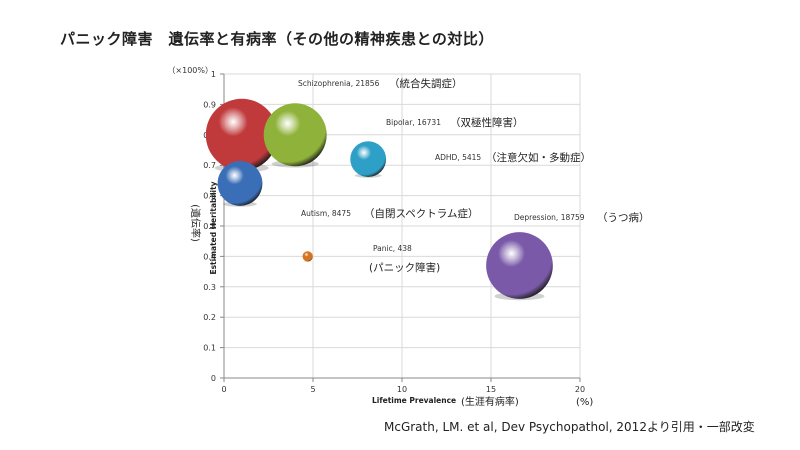 Image resolution: width=800 pixels, height=450 pixels. I want to click on bubble-panic, so click(307, 256).